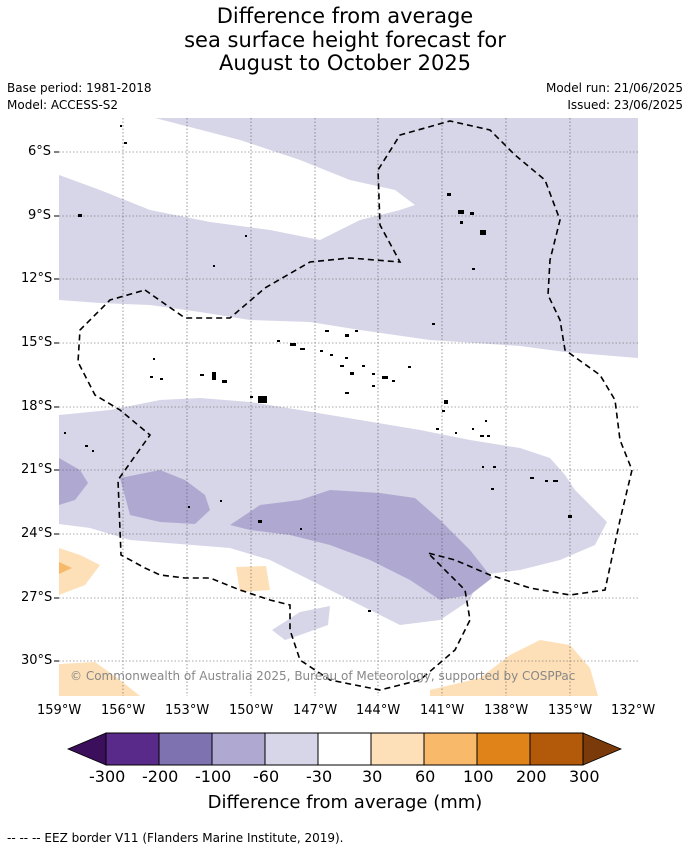 This screenshot has width=690, height=850. I want to click on neg-30-region-patch, so click(301, 623).